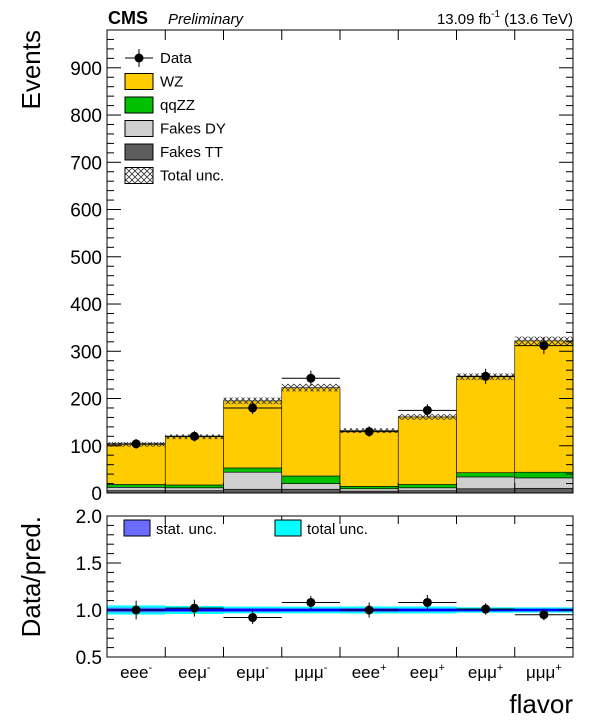 Image resolution: width=596 pixels, height=722 pixels. What do you see at coordinates (86, 163) in the screenshot?
I see `y-tick-label-7: 700` at bounding box center [86, 163].